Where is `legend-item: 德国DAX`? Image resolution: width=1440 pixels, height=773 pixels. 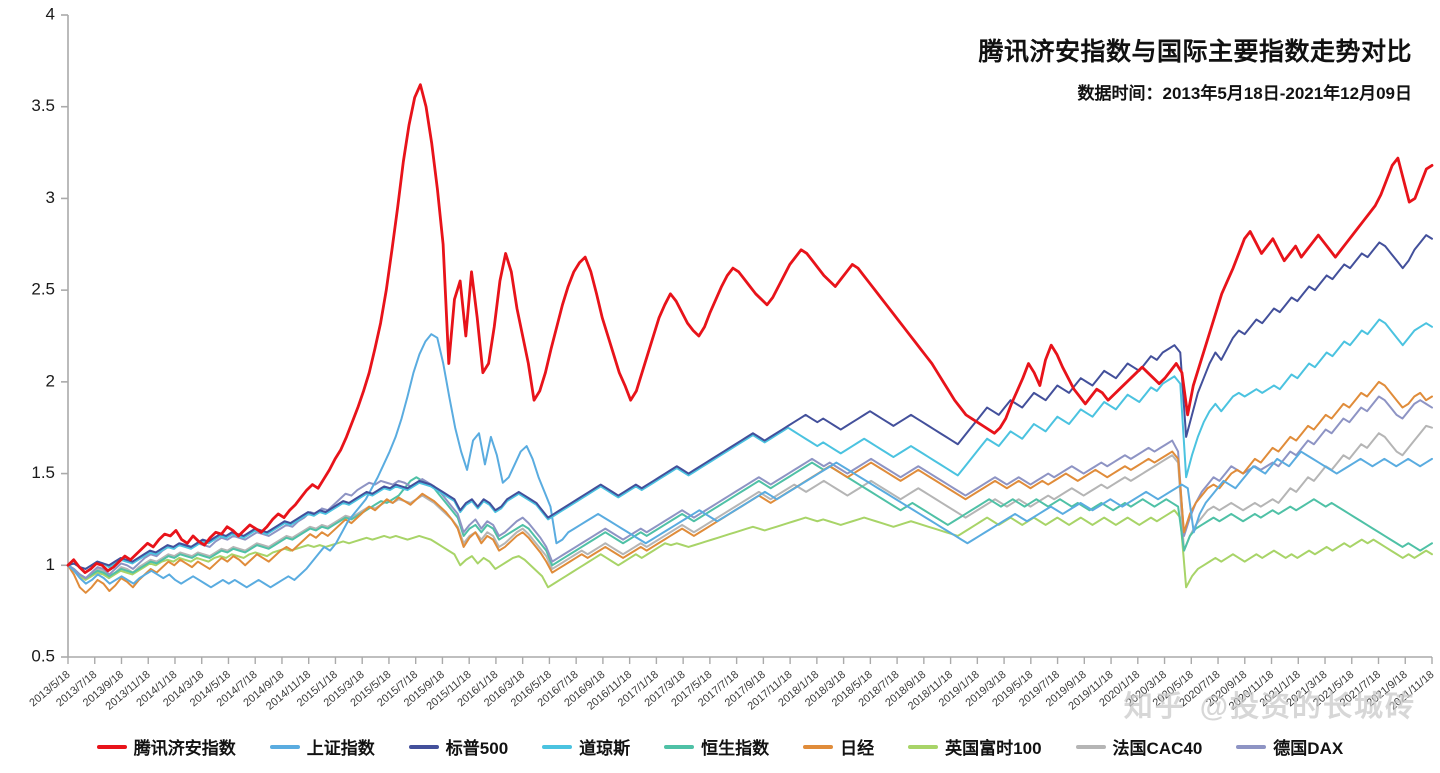
legend-item: 德国DAX is located at coordinates (1289, 746).